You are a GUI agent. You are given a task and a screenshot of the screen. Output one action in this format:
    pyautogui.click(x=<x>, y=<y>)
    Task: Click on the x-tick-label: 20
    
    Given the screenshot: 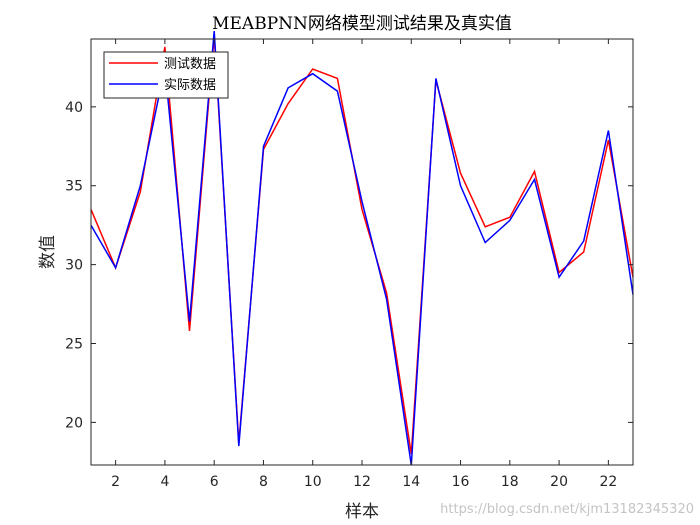 What is the action you would take?
    pyautogui.click(x=559, y=482)
    